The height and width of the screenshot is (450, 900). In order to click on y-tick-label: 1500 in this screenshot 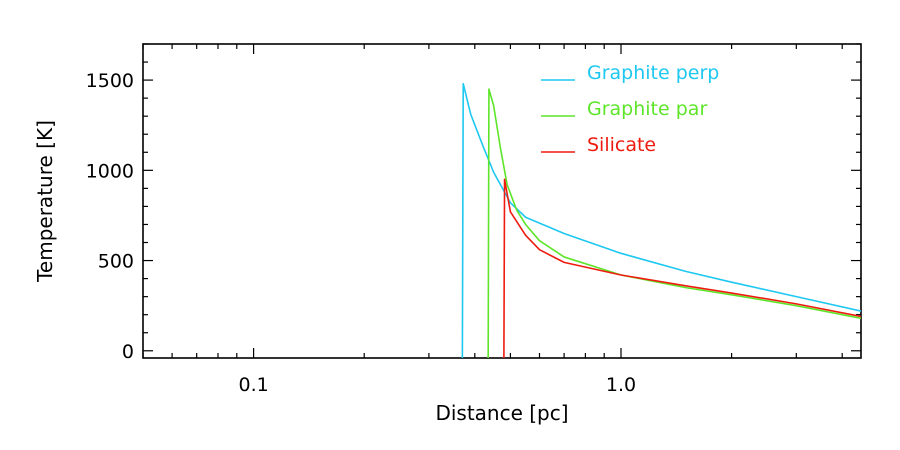, I will do `click(110, 81)`.